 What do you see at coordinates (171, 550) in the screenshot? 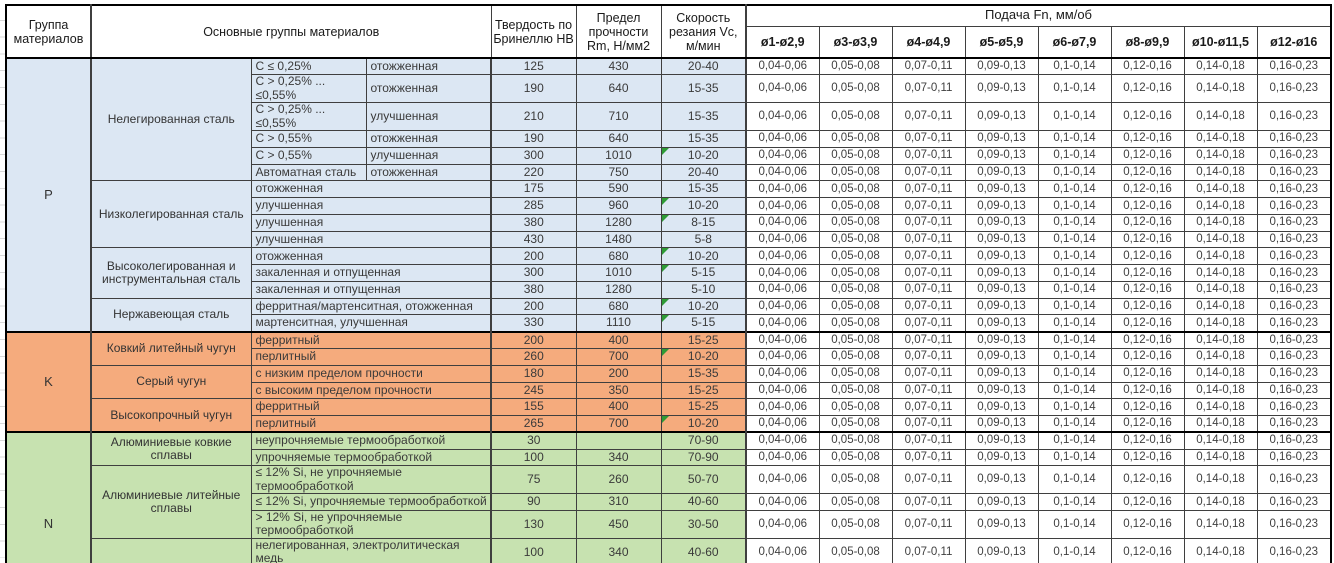
I see `cell-subgroup-name: Медь и медные сплавы (бронза/латунь)` at bounding box center [171, 550].